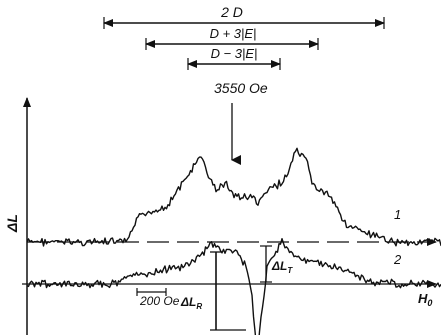 The image size is (441, 335). I want to click on splitting-bars: 2 D D + 3|E| D − 3|E|, so click(244, 37).